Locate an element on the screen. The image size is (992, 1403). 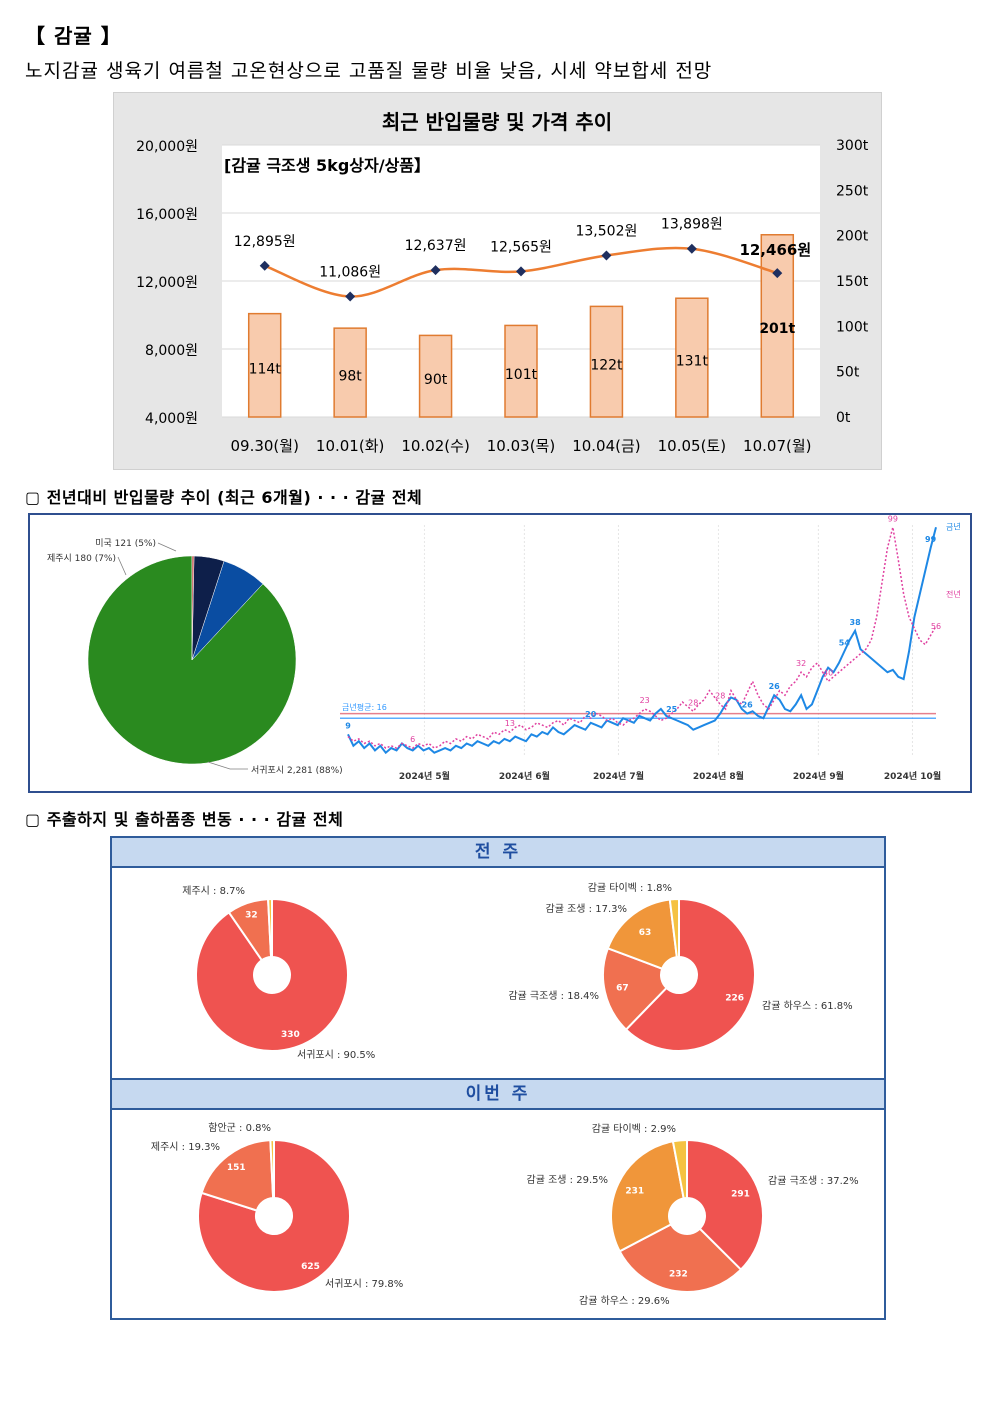
x-tick: 10.01(화) is located at coordinates (350, 446).